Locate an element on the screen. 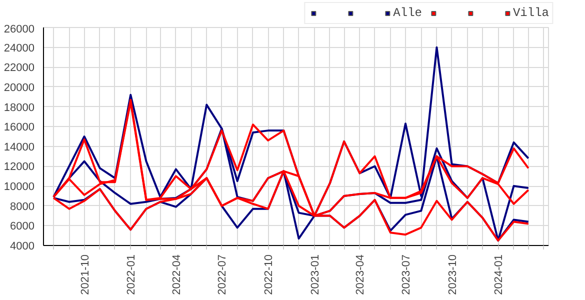  x-tick-label: 2023-04 is located at coordinates (360, 274).